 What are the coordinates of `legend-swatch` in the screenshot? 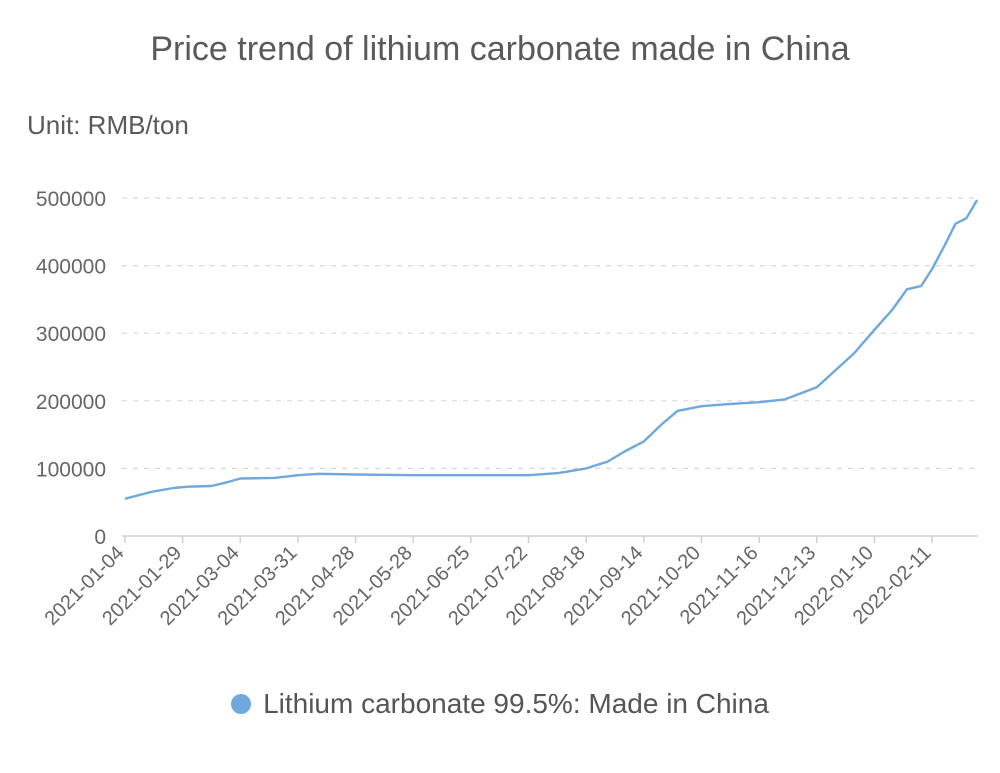 It's located at (241, 704).